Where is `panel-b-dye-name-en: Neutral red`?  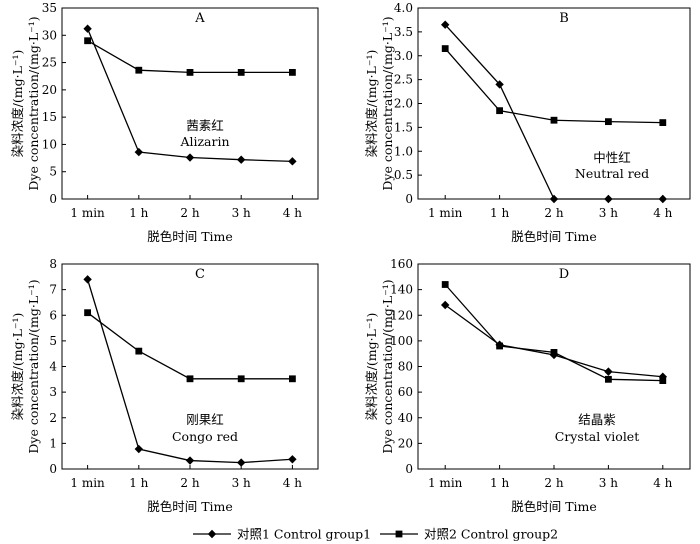
panel-b-dye-name-en: Neutral red is located at coordinates (612, 173).